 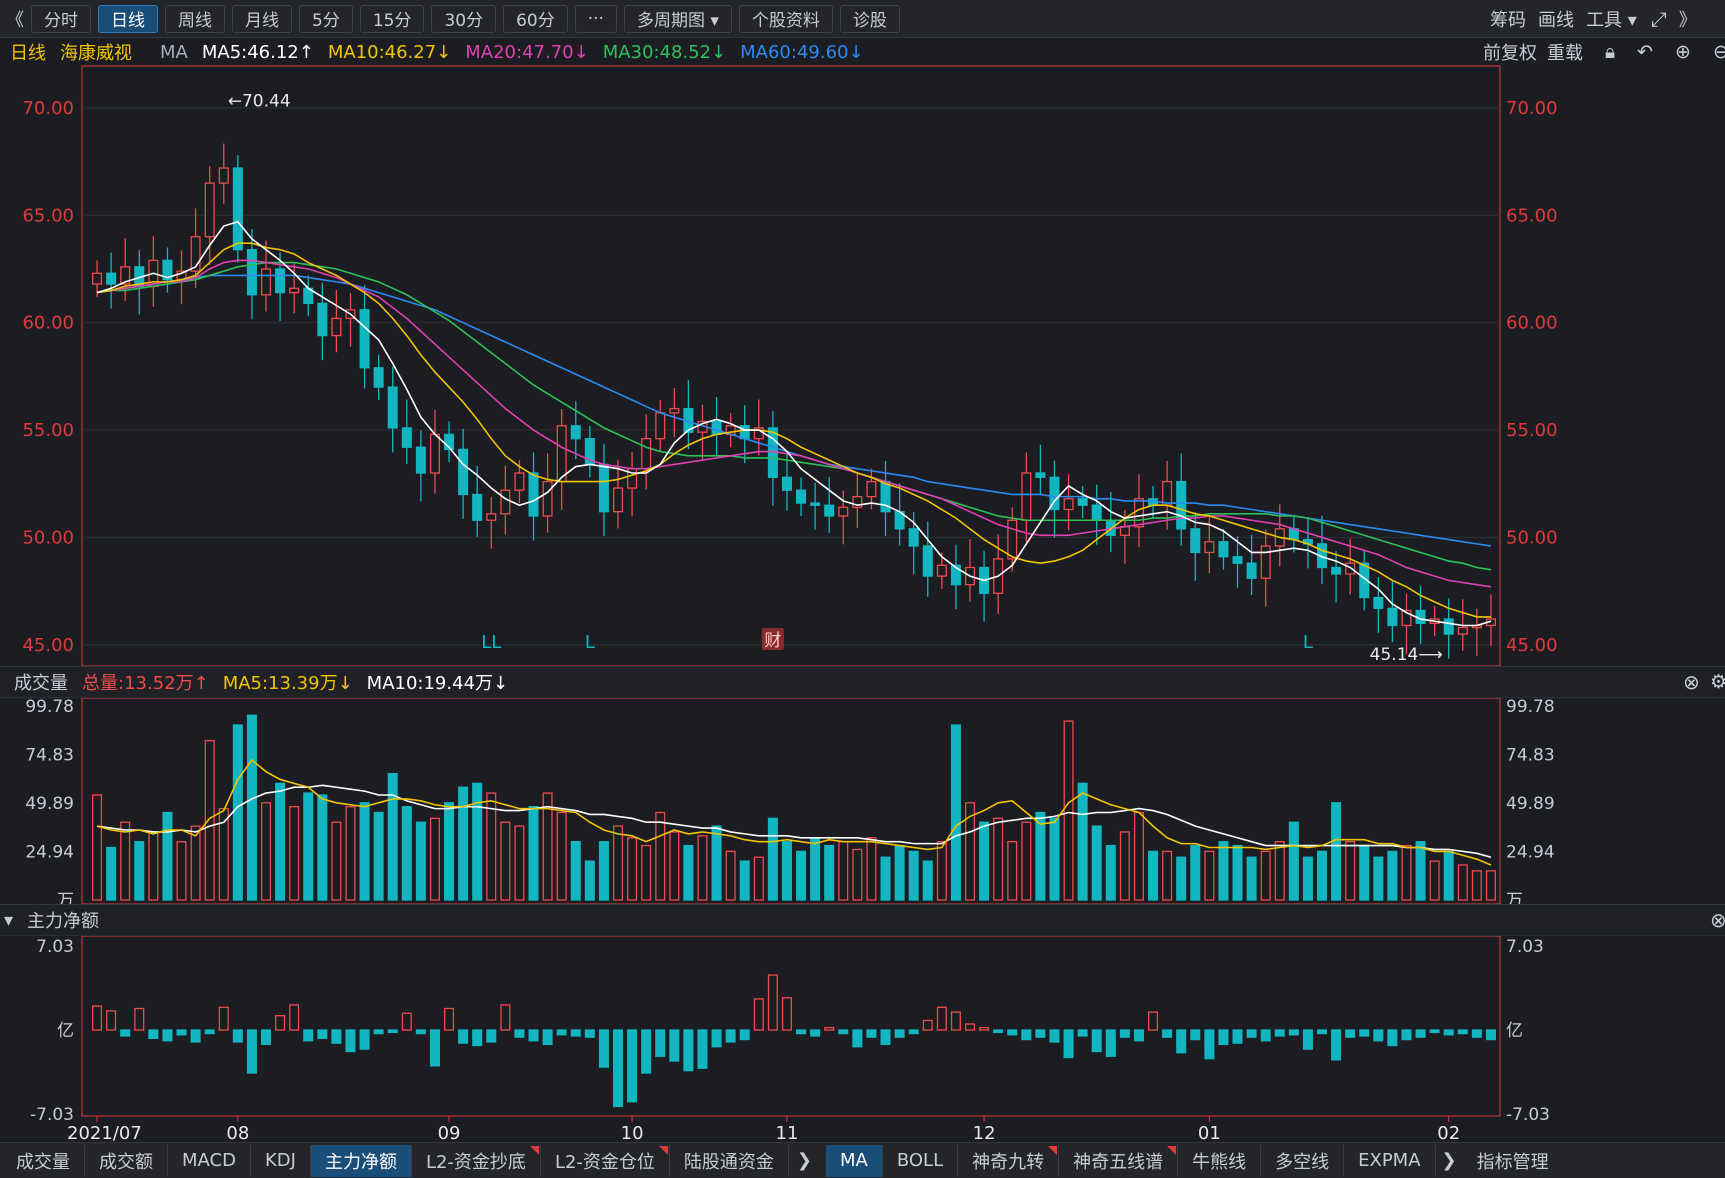 I want to click on collapse-left-icon: 《, so click(x=15, y=20).